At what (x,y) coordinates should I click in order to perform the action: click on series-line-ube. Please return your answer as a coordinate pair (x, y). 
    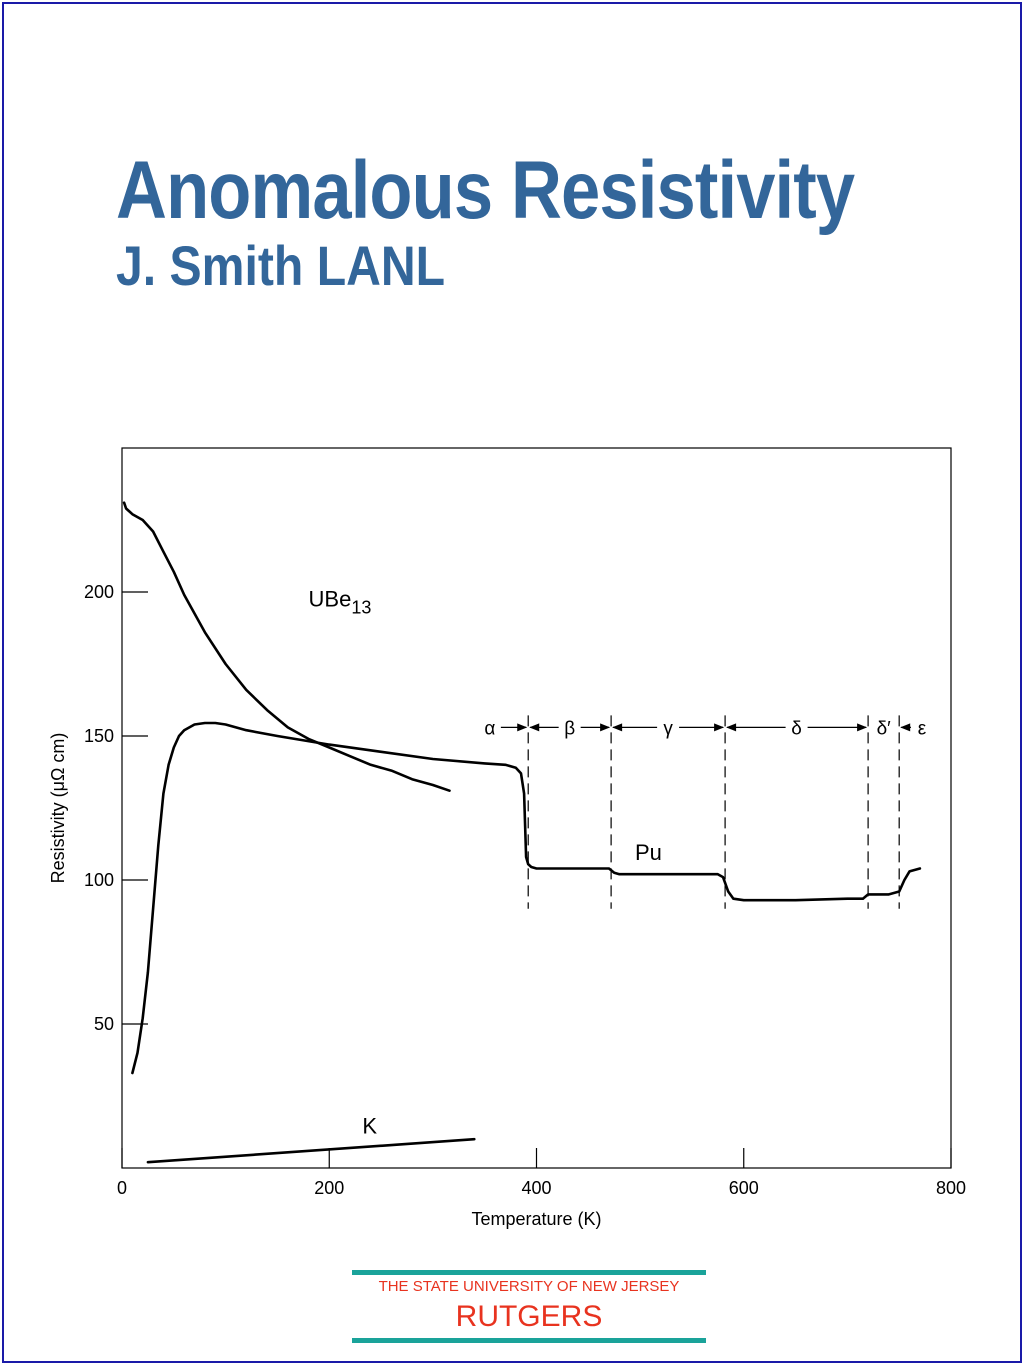
    Looking at the image, I should click on (286, 646).